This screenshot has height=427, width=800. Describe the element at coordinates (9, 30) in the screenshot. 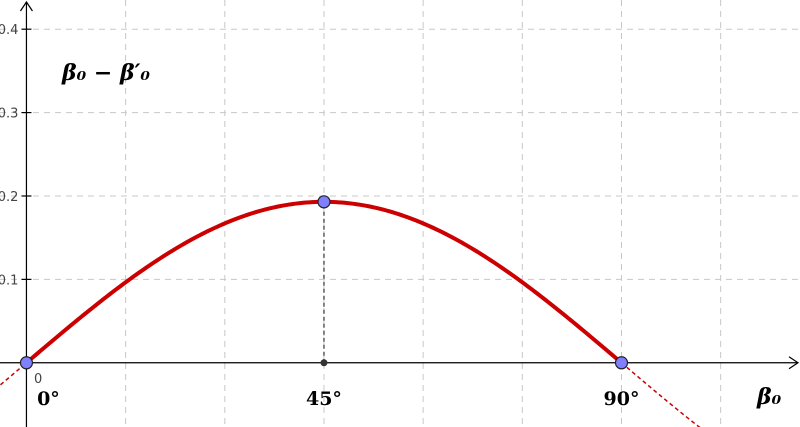

I see `y-tick-label: 0.4` at that location.